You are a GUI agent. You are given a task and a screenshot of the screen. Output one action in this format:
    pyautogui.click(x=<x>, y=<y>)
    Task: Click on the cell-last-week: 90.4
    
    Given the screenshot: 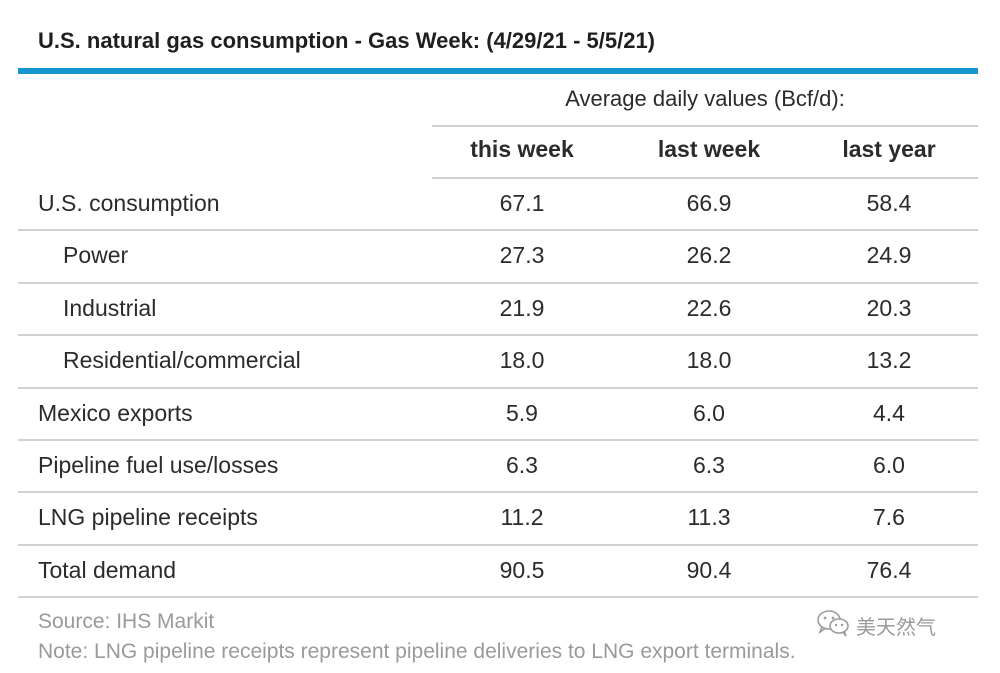 What is the action you would take?
    pyautogui.click(x=709, y=569)
    